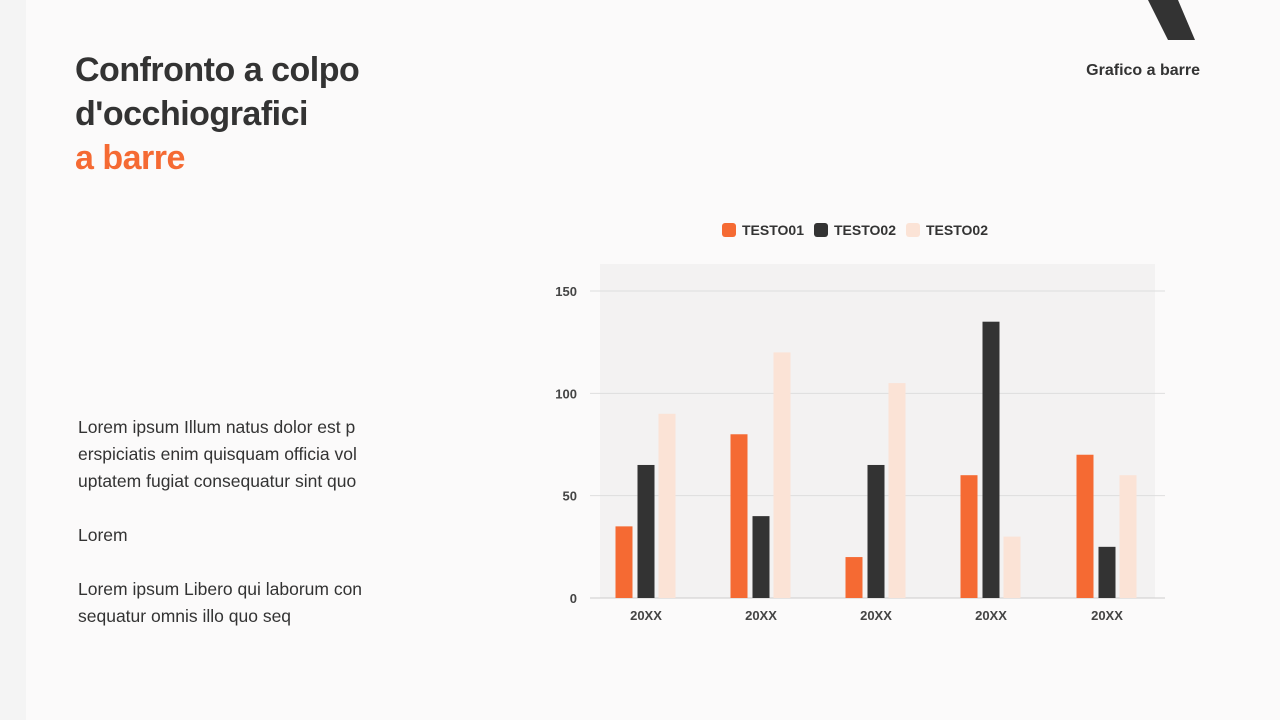 The image size is (1280, 720). What do you see at coordinates (103, 535) in the screenshot?
I see `paragraph: Lorem` at bounding box center [103, 535].